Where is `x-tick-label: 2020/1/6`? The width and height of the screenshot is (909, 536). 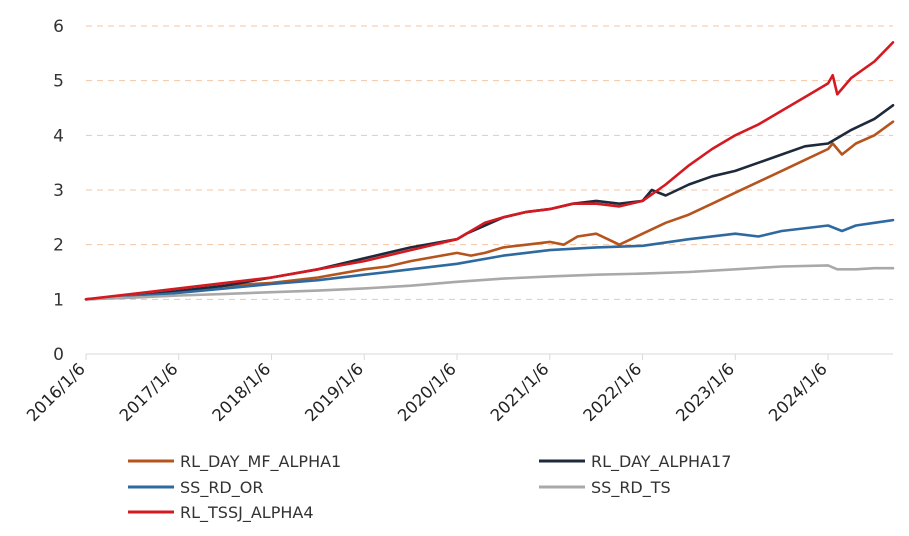
x-tick-label: 2020/1/6 is located at coordinates (427, 392).